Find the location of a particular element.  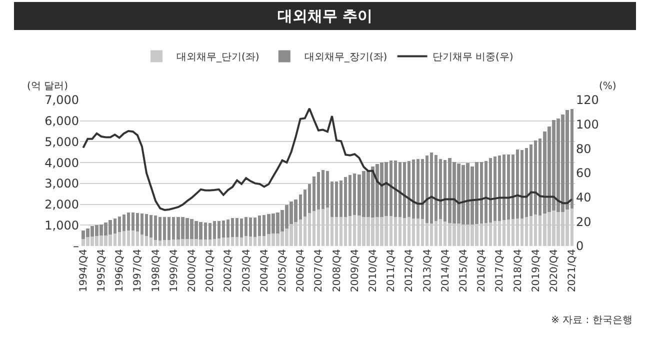

y2-tick-label: 100 is located at coordinates (587, 125).